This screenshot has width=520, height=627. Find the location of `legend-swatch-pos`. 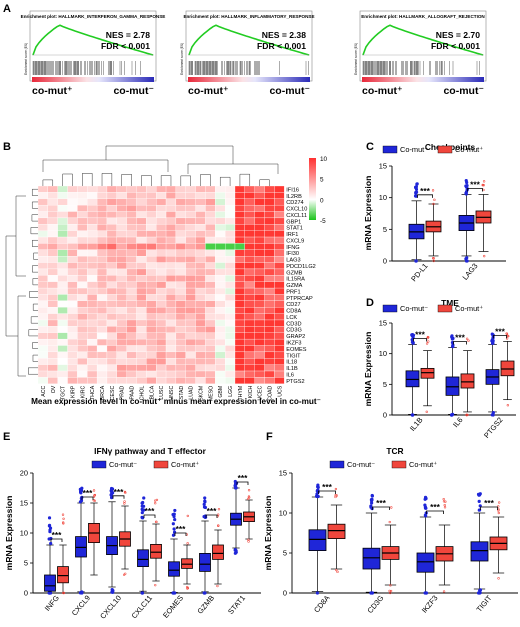

legend-swatch-pos is located at coordinates (445, 308).